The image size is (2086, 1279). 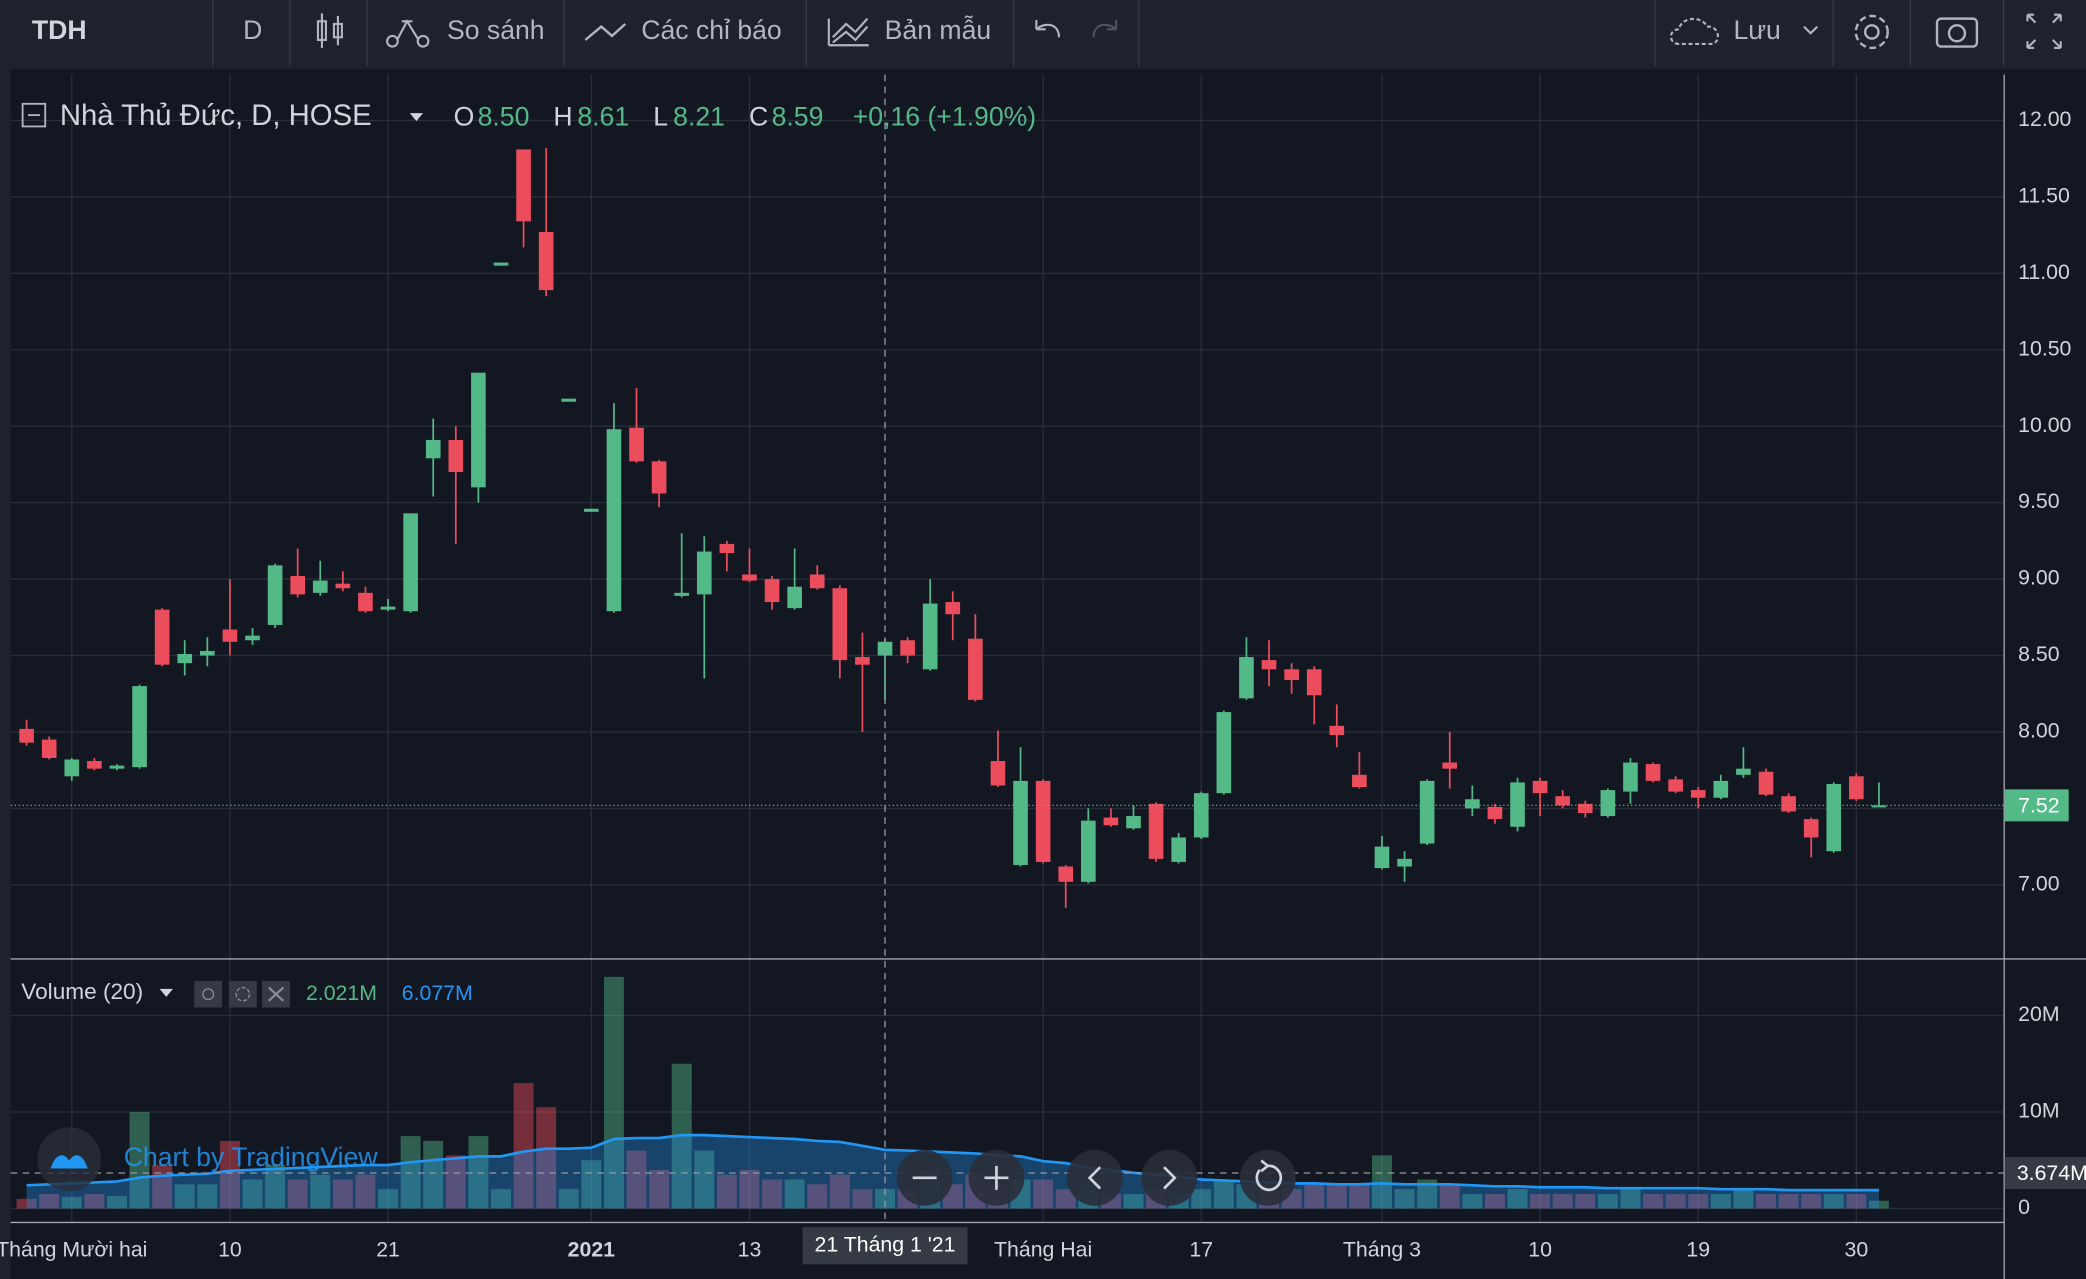 I want to click on volume-caret, so click(x=166, y=992).